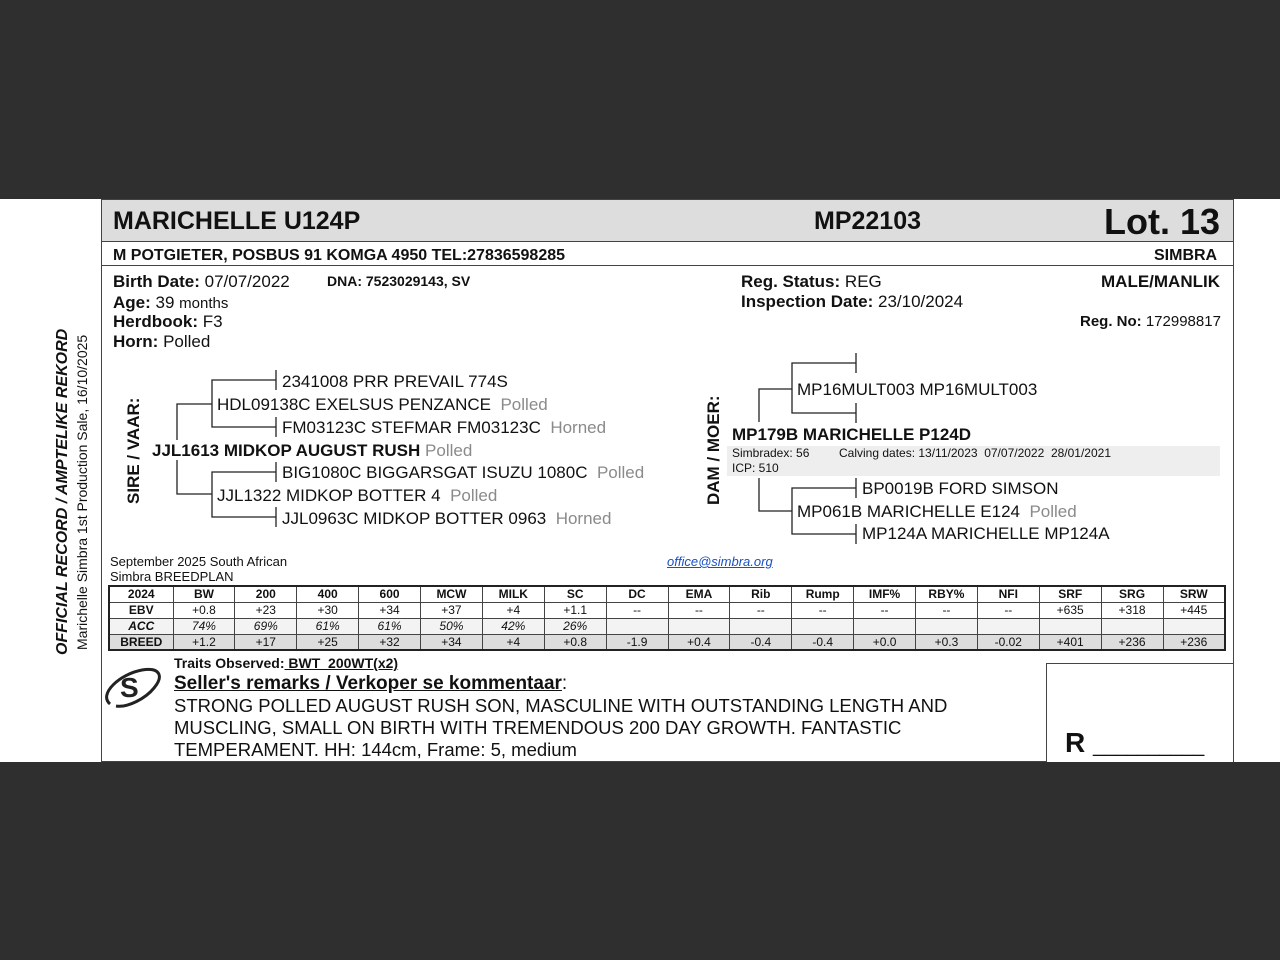 Image resolution: width=1280 pixels, height=960 pixels. Describe the element at coordinates (852, 434) in the screenshot. I see `dam-name: MP179B MARICHELLE P124D` at that location.